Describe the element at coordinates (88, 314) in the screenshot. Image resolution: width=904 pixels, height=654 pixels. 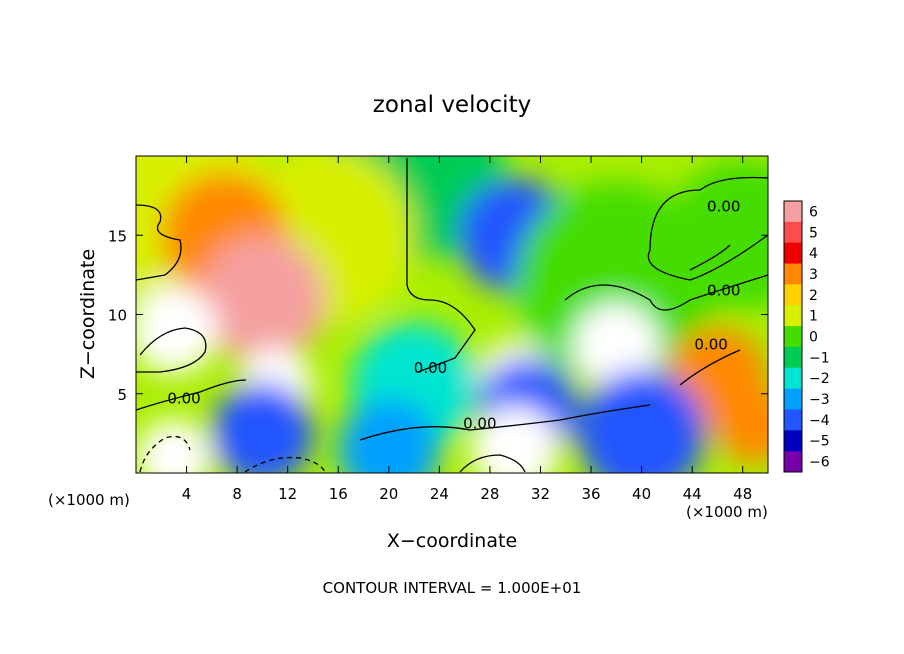
I see `y-axis-label: Z−coordinate` at that location.